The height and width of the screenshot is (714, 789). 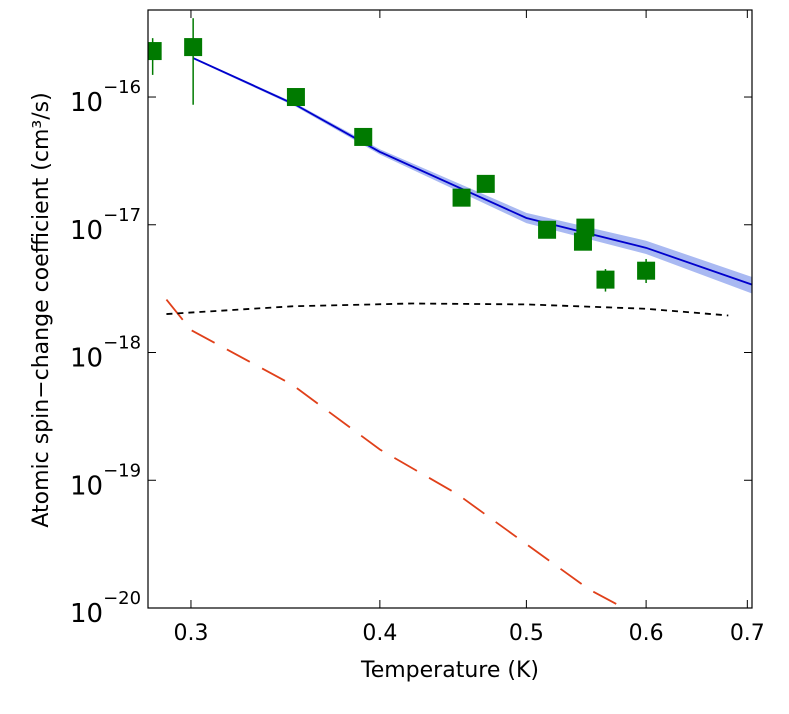 I want to click on y-tick-label: 10−18, so click(x=105, y=353).